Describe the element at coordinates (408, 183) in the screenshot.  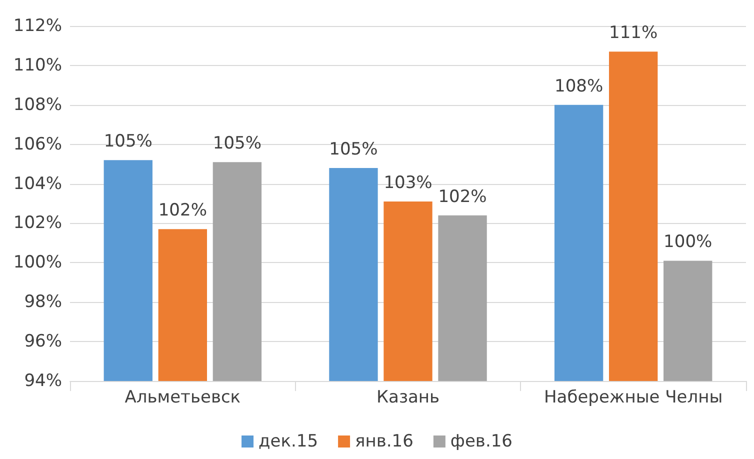
I see `data-label: 103%` at that location.